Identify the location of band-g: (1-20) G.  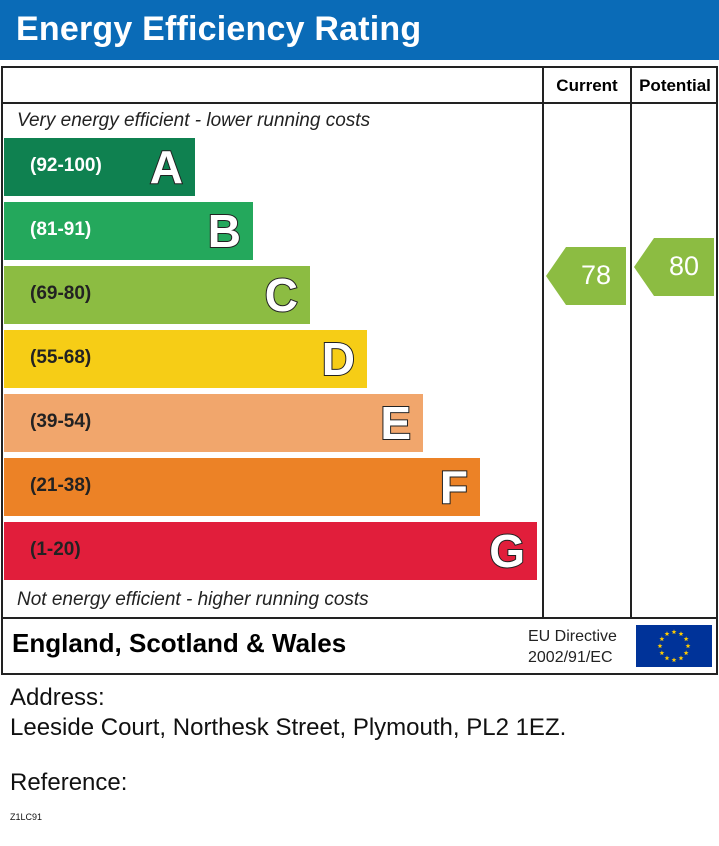
(270, 551).